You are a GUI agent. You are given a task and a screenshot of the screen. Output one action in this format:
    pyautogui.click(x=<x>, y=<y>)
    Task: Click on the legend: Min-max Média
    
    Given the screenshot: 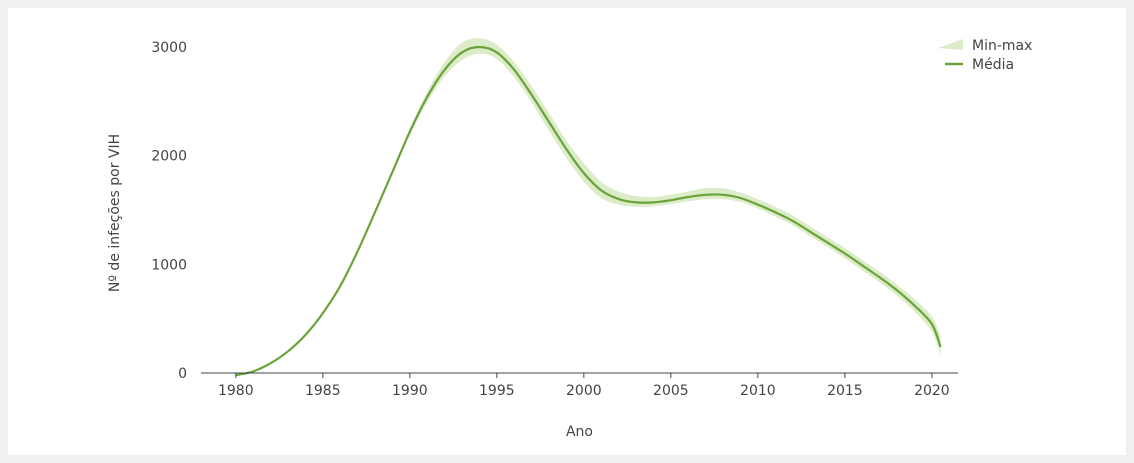 What is the action you would take?
    pyautogui.click(x=985, y=55)
    